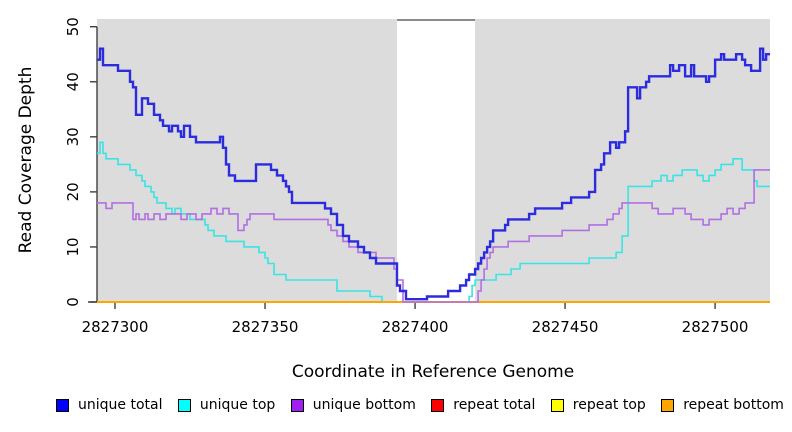  I want to click on legend-item-unique-top: unique top, so click(226, 405).